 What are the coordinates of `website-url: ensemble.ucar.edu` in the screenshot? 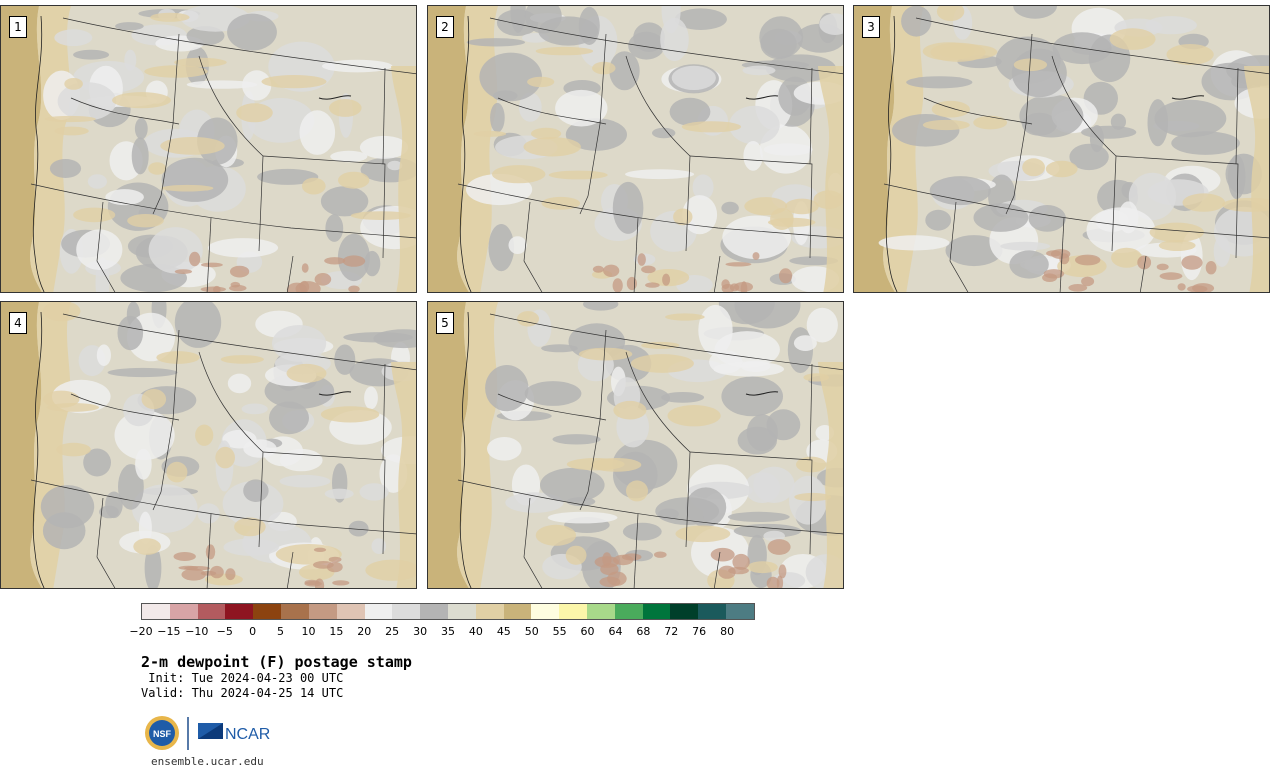 It's located at (207, 761).